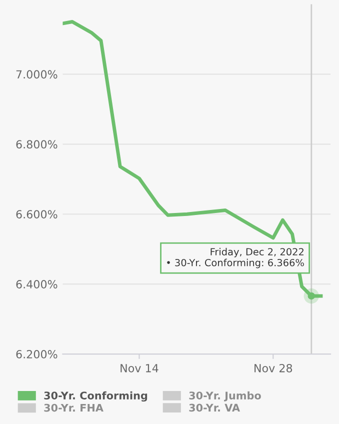 The height and width of the screenshot is (424, 339). Describe the element at coordinates (37, 74) in the screenshot. I see `y-tick-label: 7.000%` at that location.